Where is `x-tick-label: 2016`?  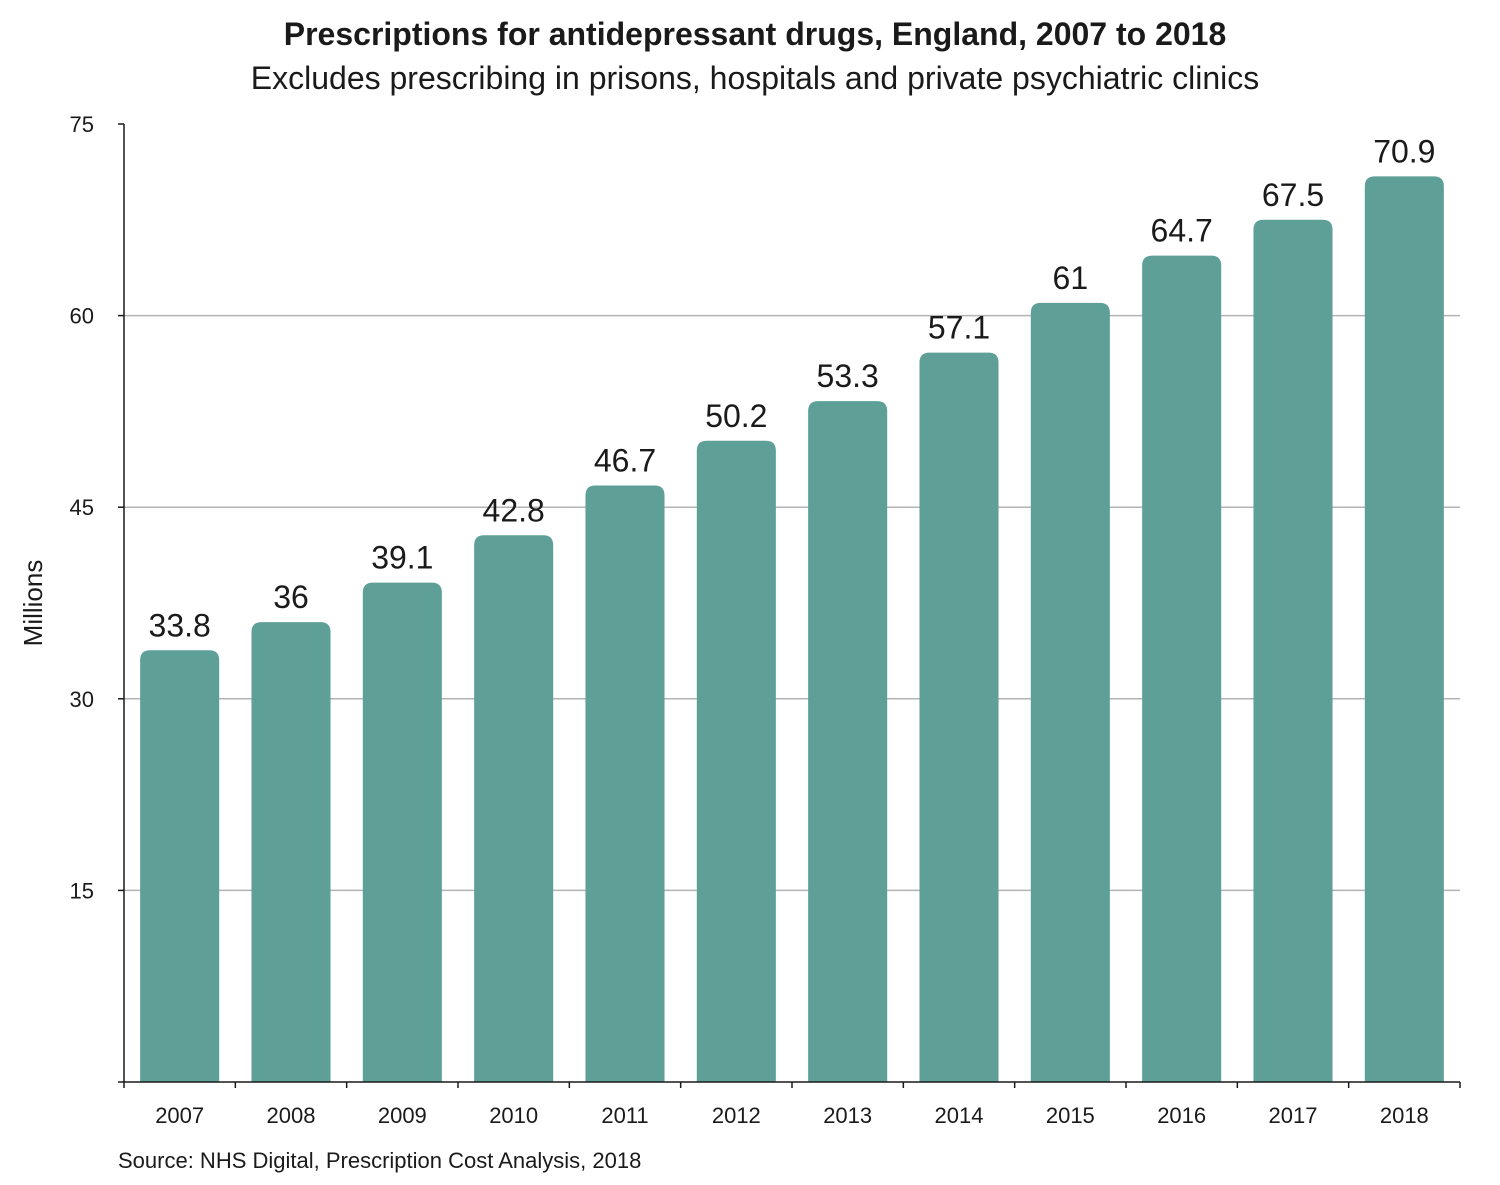
x-tick-label: 2016 is located at coordinates (1181, 1115).